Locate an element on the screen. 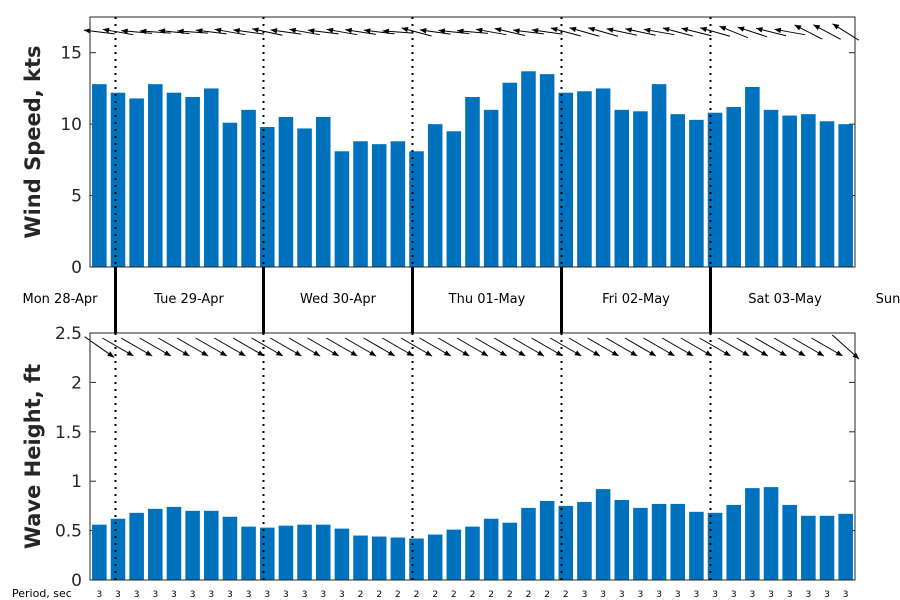 This screenshot has height=600, width=900. wind-ytick-label: 15 is located at coordinates (71, 54).